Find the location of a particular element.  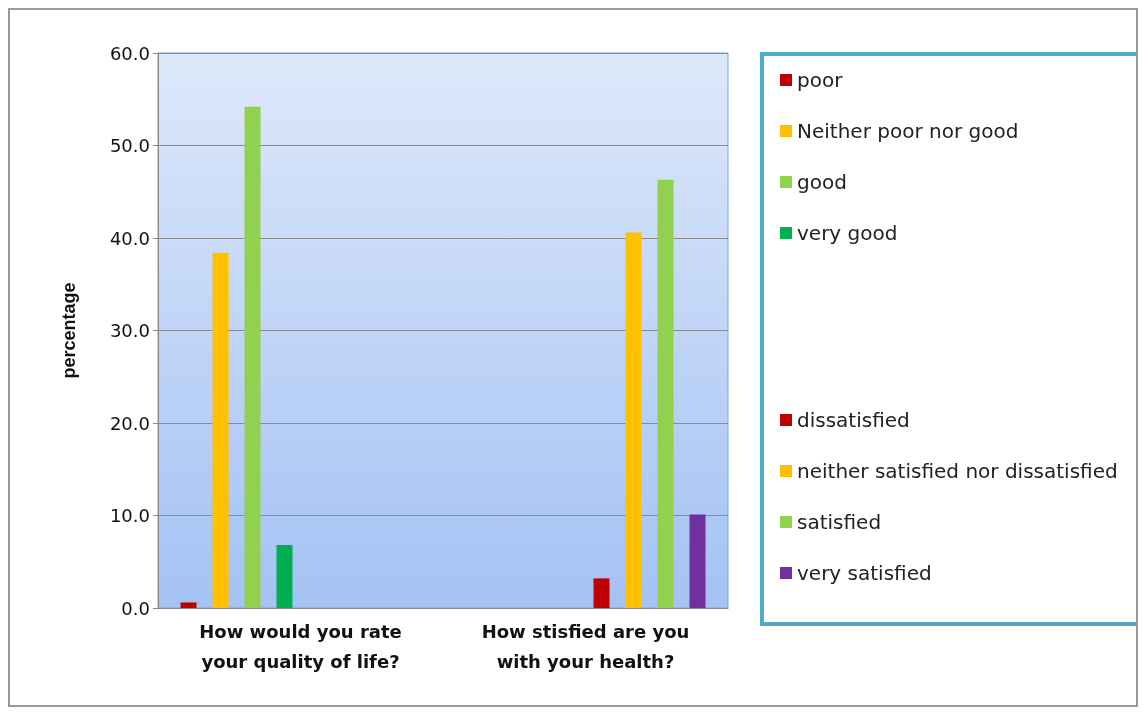

legend-label: poor is located at coordinates (820, 80).